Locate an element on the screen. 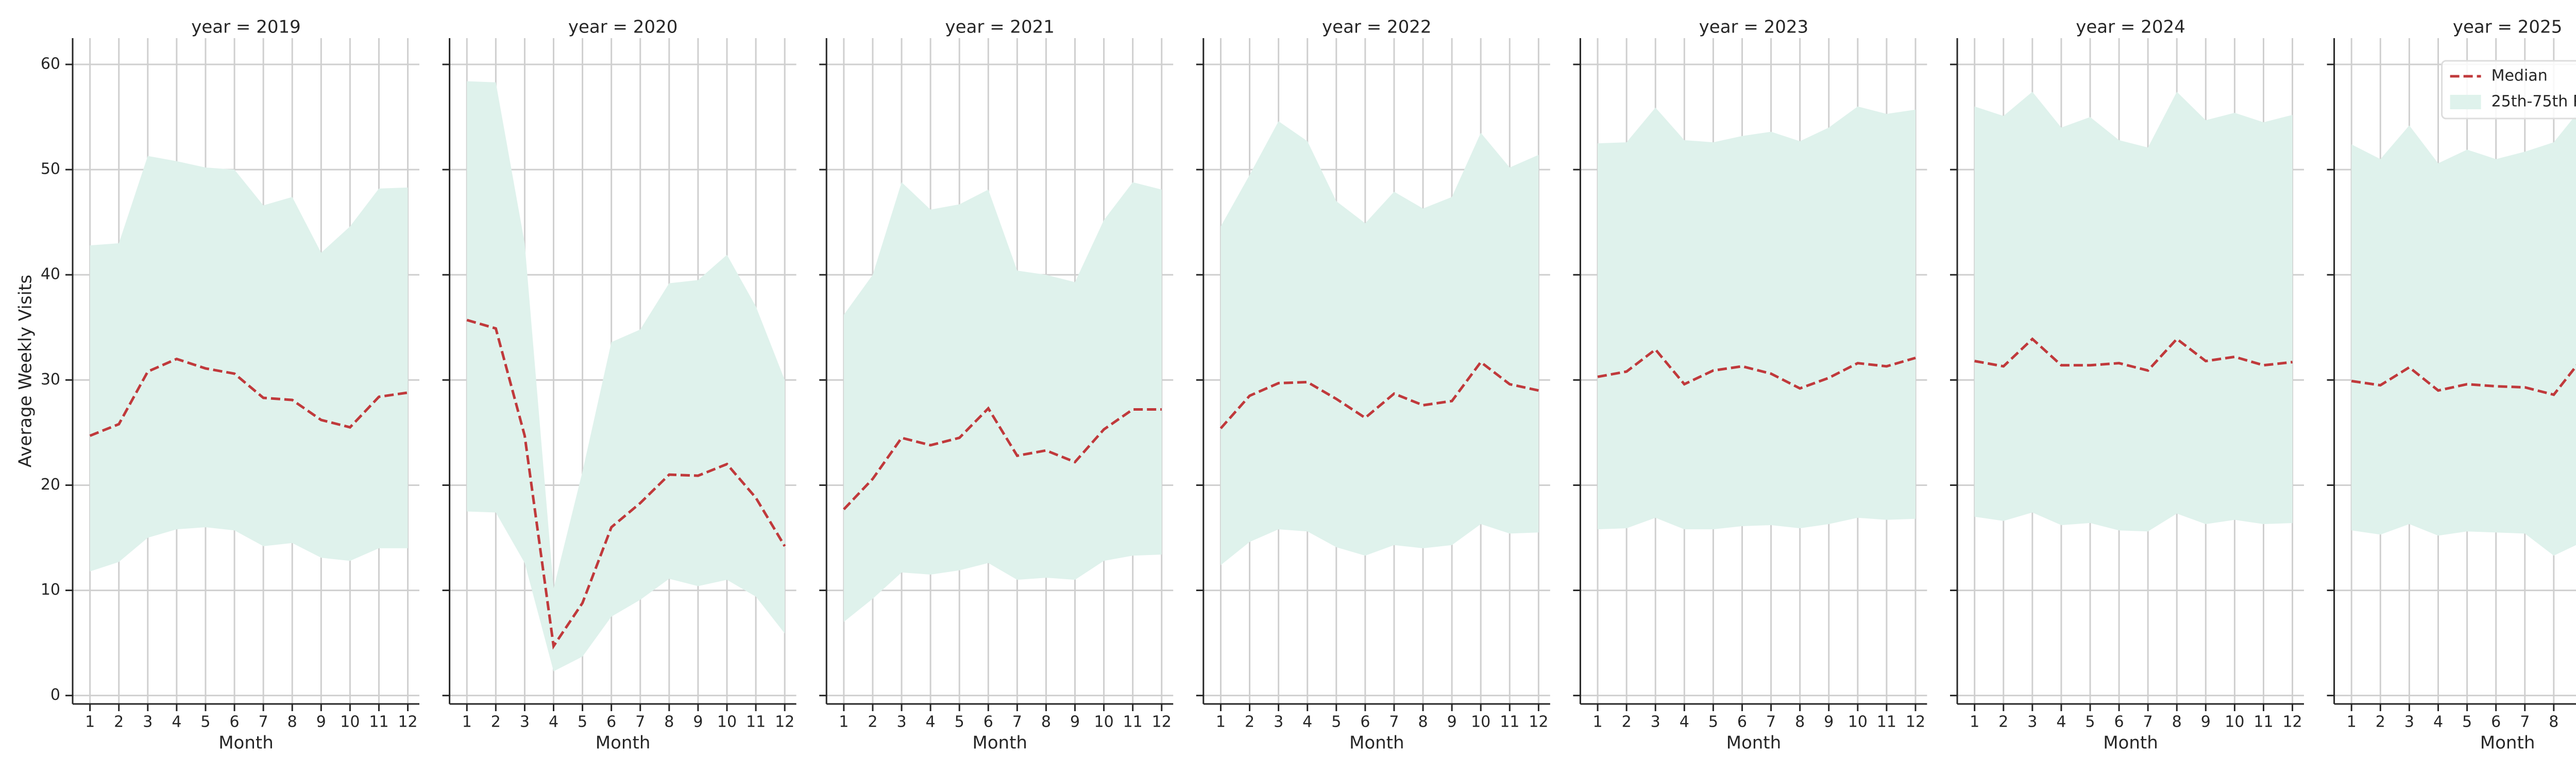 The height and width of the screenshot is (773, 2576). panel-title: year = 2024 is located at coordinates (2130, 27).